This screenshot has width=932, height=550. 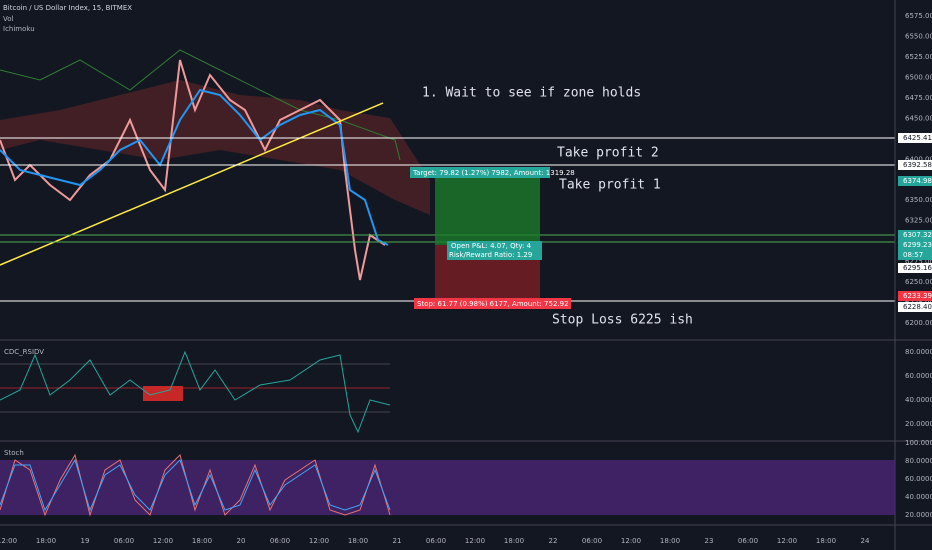 I want to click on annotation: 1. Wait to see if zone holds, so click(x=531, y=93).